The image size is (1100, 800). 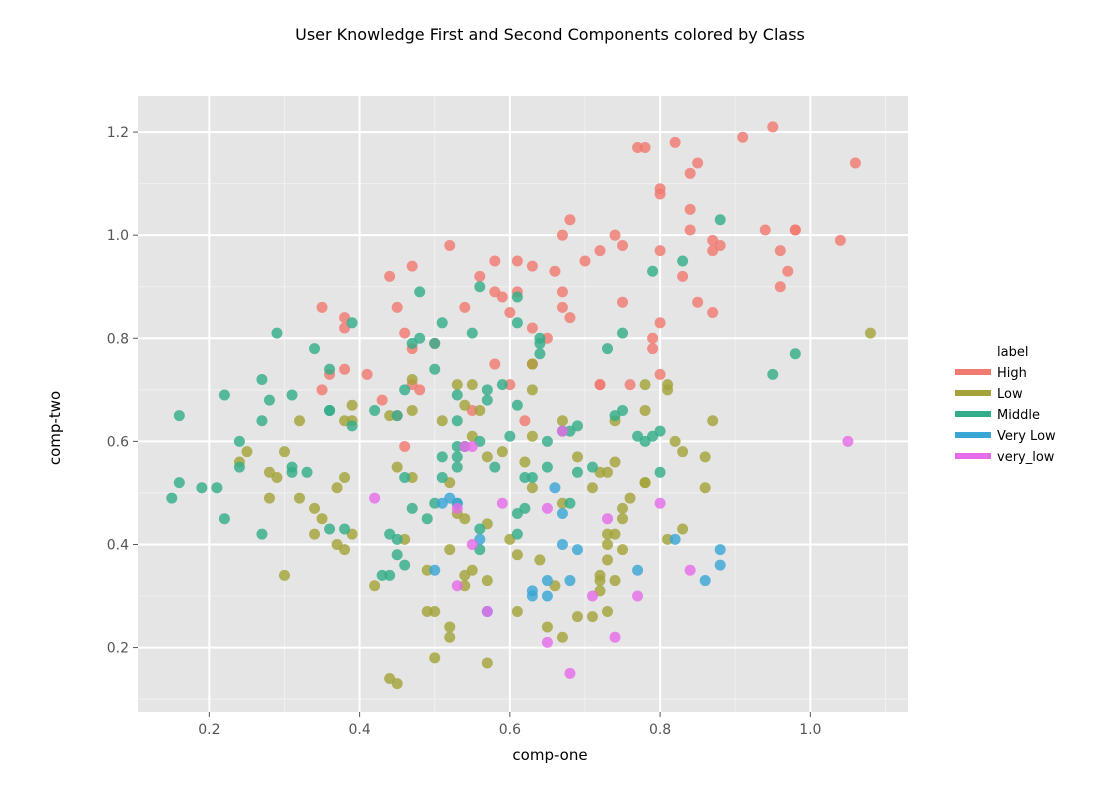 I want to click on y-tick-label: 0.2, so click(x=118, y=649).